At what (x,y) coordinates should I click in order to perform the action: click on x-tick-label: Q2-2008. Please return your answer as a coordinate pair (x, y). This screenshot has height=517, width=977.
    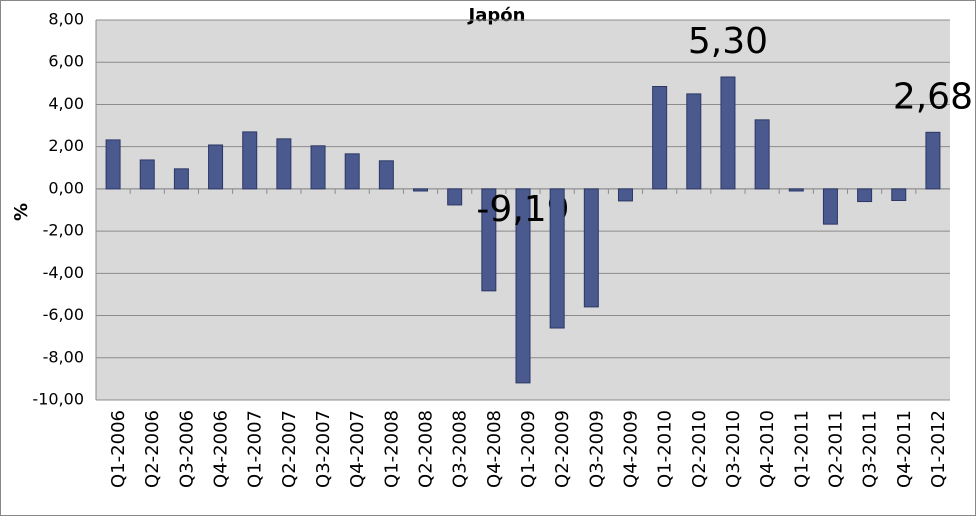
    Looking at the image, I should click on (426, 449).